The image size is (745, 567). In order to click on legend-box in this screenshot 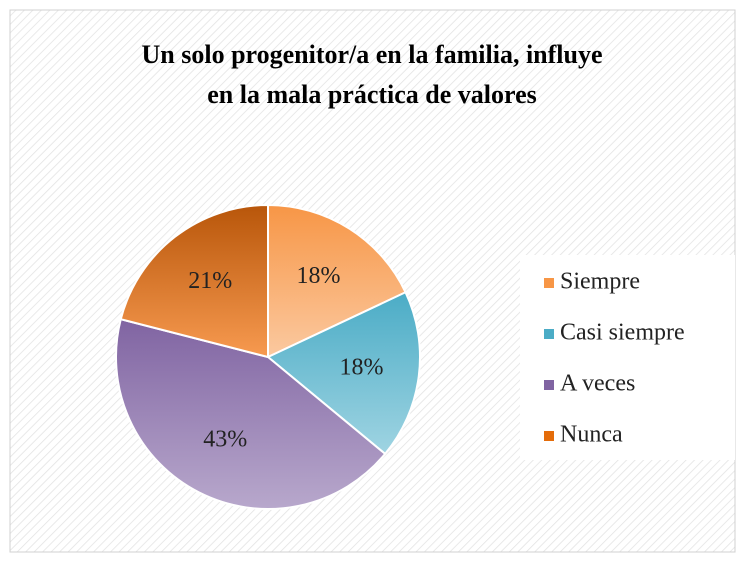, I will do `click(627, 357)`.